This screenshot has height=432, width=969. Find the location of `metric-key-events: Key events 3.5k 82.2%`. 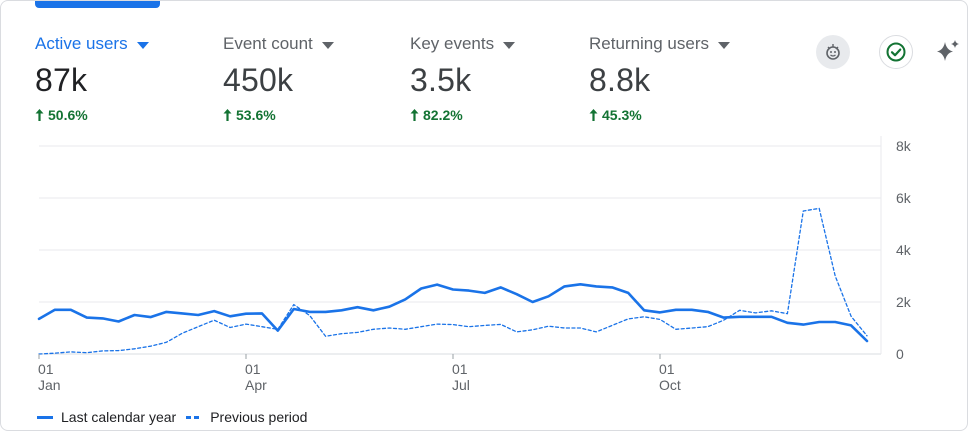

metric-key-events: Key events 3.5k 82.2% is located at coordinates (463, 78).